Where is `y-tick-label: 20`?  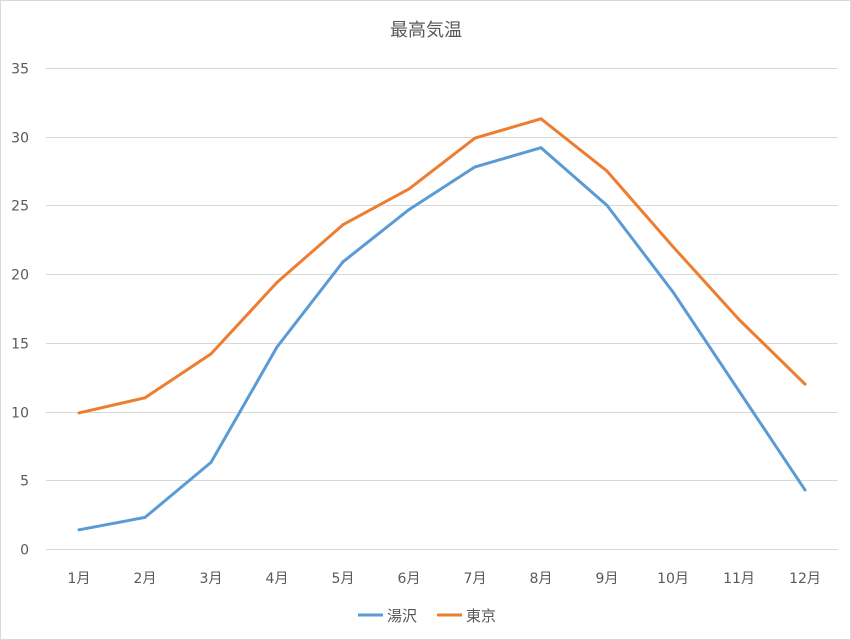 y-tick-label: 20 is located at coordinates (20, 276).